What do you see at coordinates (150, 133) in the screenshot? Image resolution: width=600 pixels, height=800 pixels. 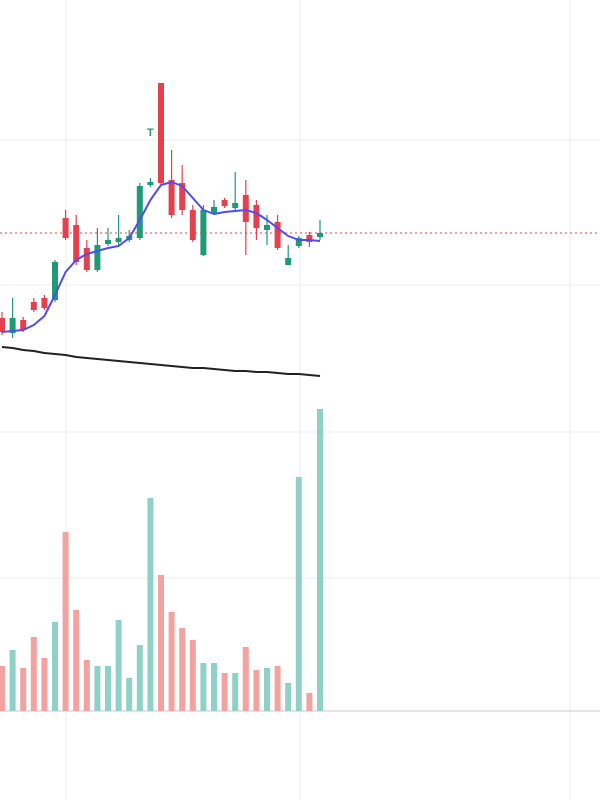 I see `annotation: T` at bounding box center [150, 133].